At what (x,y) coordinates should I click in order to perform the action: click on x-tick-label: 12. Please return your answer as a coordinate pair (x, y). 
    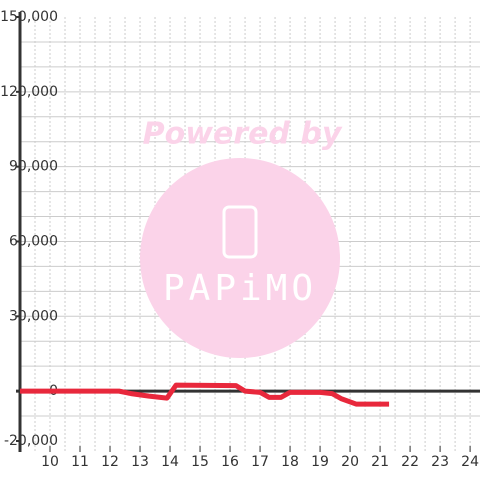
    Looking at the image, I should click on (110, 462).